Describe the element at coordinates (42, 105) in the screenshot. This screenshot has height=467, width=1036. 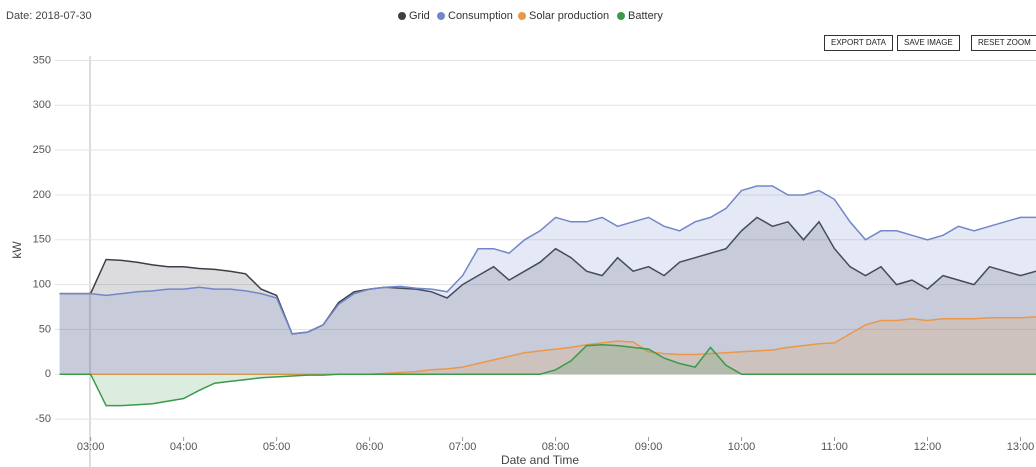
I see `y-tick-label: 300` at that location.